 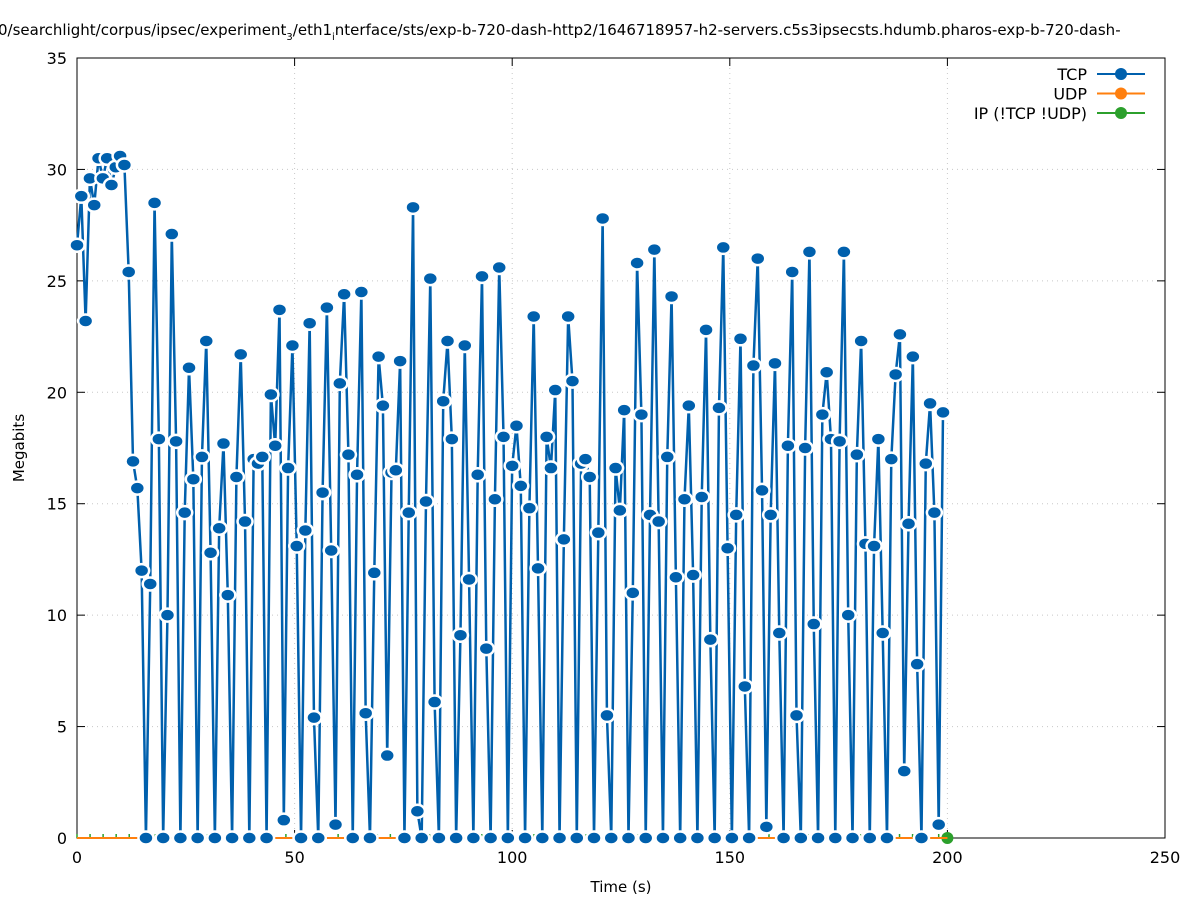 What do you see at coordinates (1071, 74) in the screenshot?
I see `legend-label: TCP` at bounding box center [1071, 74].